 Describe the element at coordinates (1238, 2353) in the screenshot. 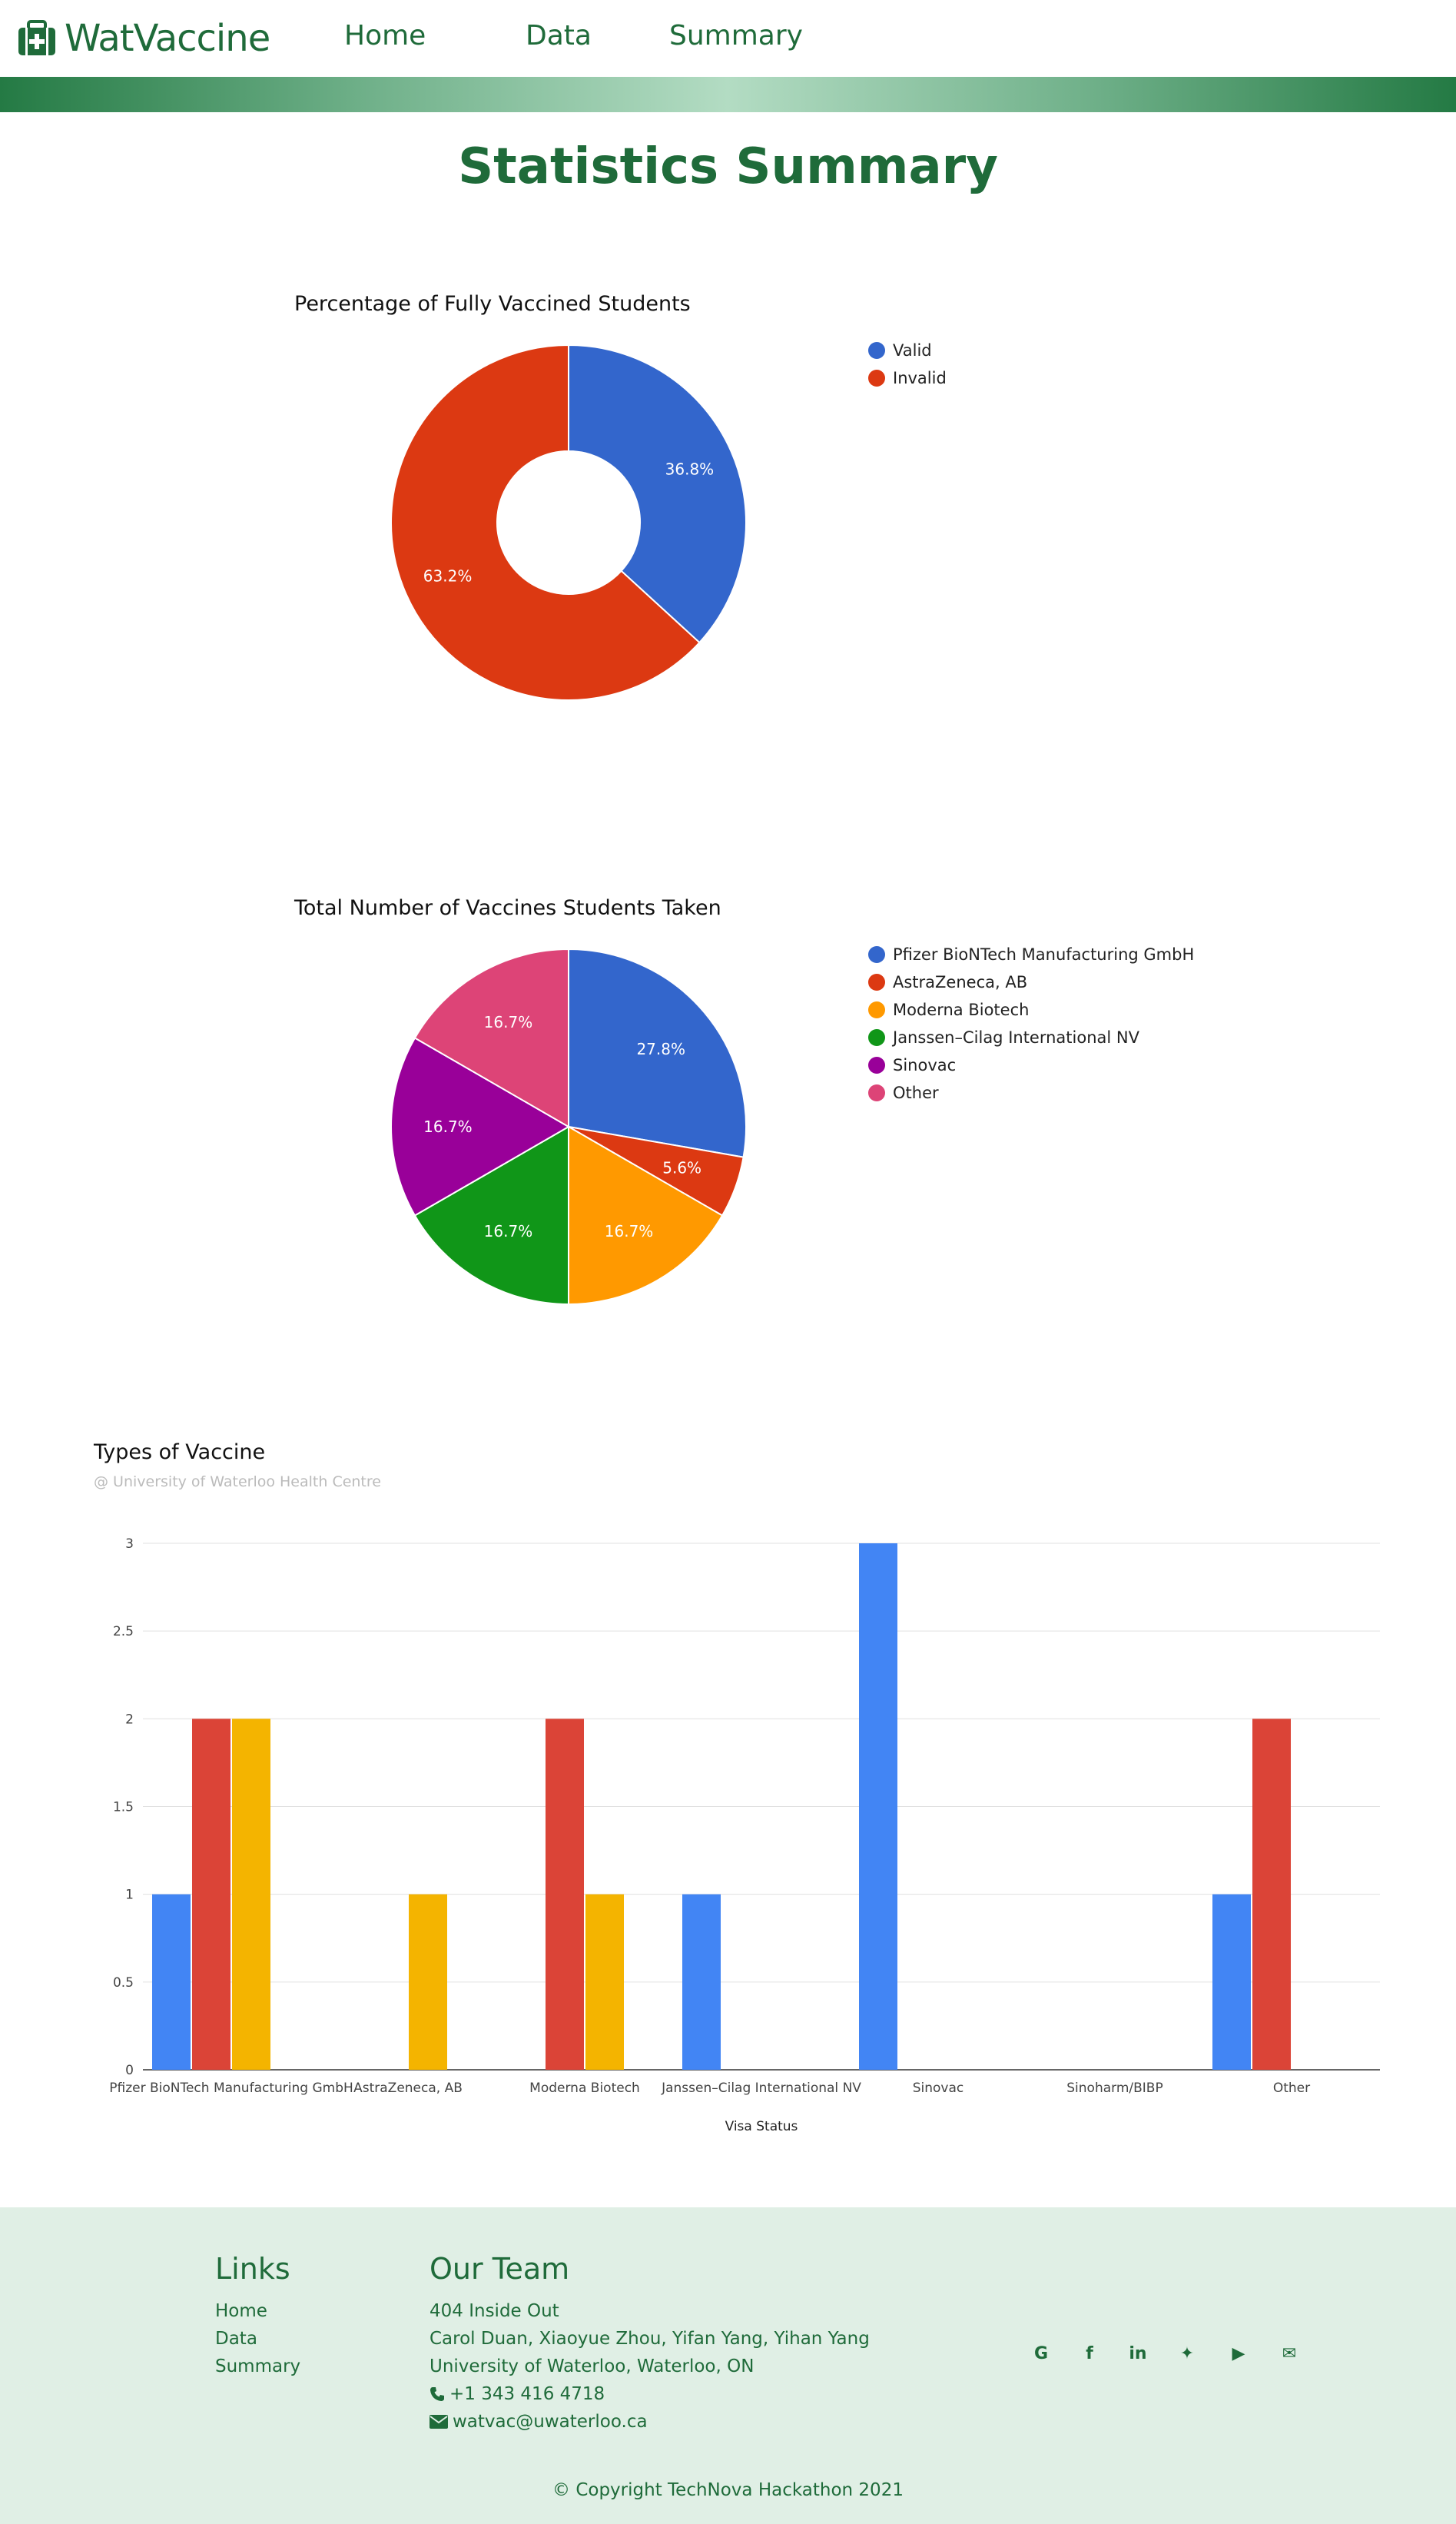

I see `social-youtube-icon: ▶` at that location.